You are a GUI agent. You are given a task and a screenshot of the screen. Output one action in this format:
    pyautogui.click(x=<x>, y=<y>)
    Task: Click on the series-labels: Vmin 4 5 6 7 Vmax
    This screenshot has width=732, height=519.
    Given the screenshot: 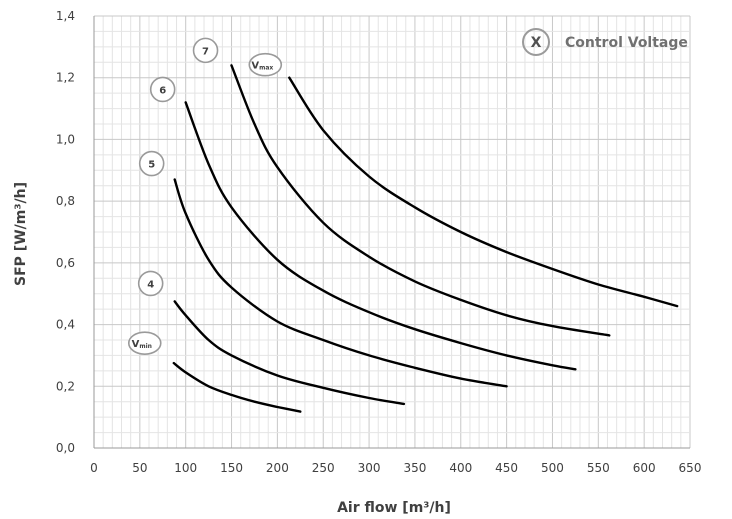 What is the action you would take?
    pyautogui.click(x=205, y=196)
    